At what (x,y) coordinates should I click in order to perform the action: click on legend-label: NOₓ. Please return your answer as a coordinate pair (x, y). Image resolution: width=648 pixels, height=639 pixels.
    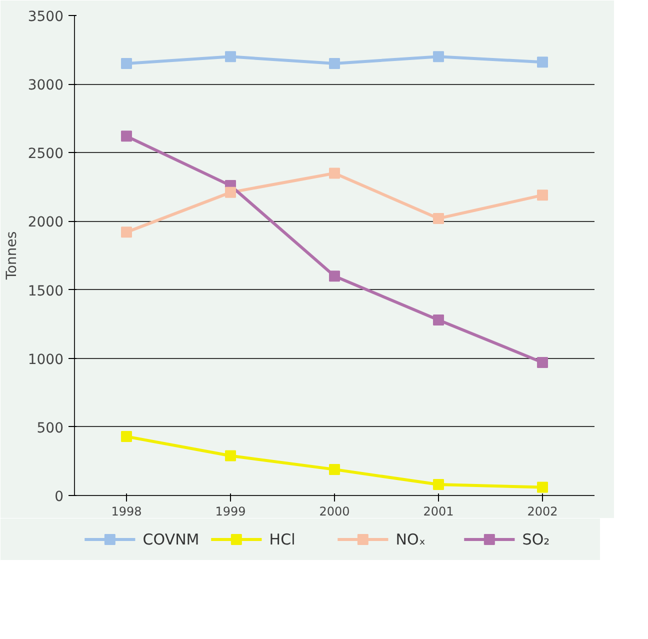
    Looking at the image, I should click on (411, 539).